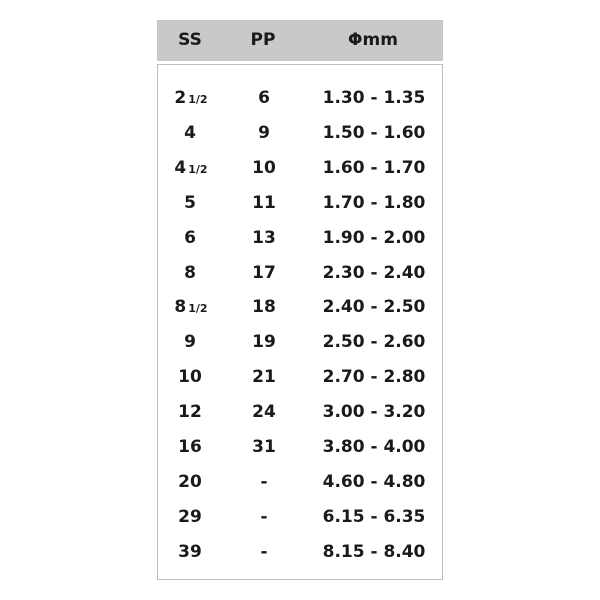 The width and height of the screenshot is (600, 600). I want to click on mm-cell: 2.50 - 2.60, so click(374, 342).